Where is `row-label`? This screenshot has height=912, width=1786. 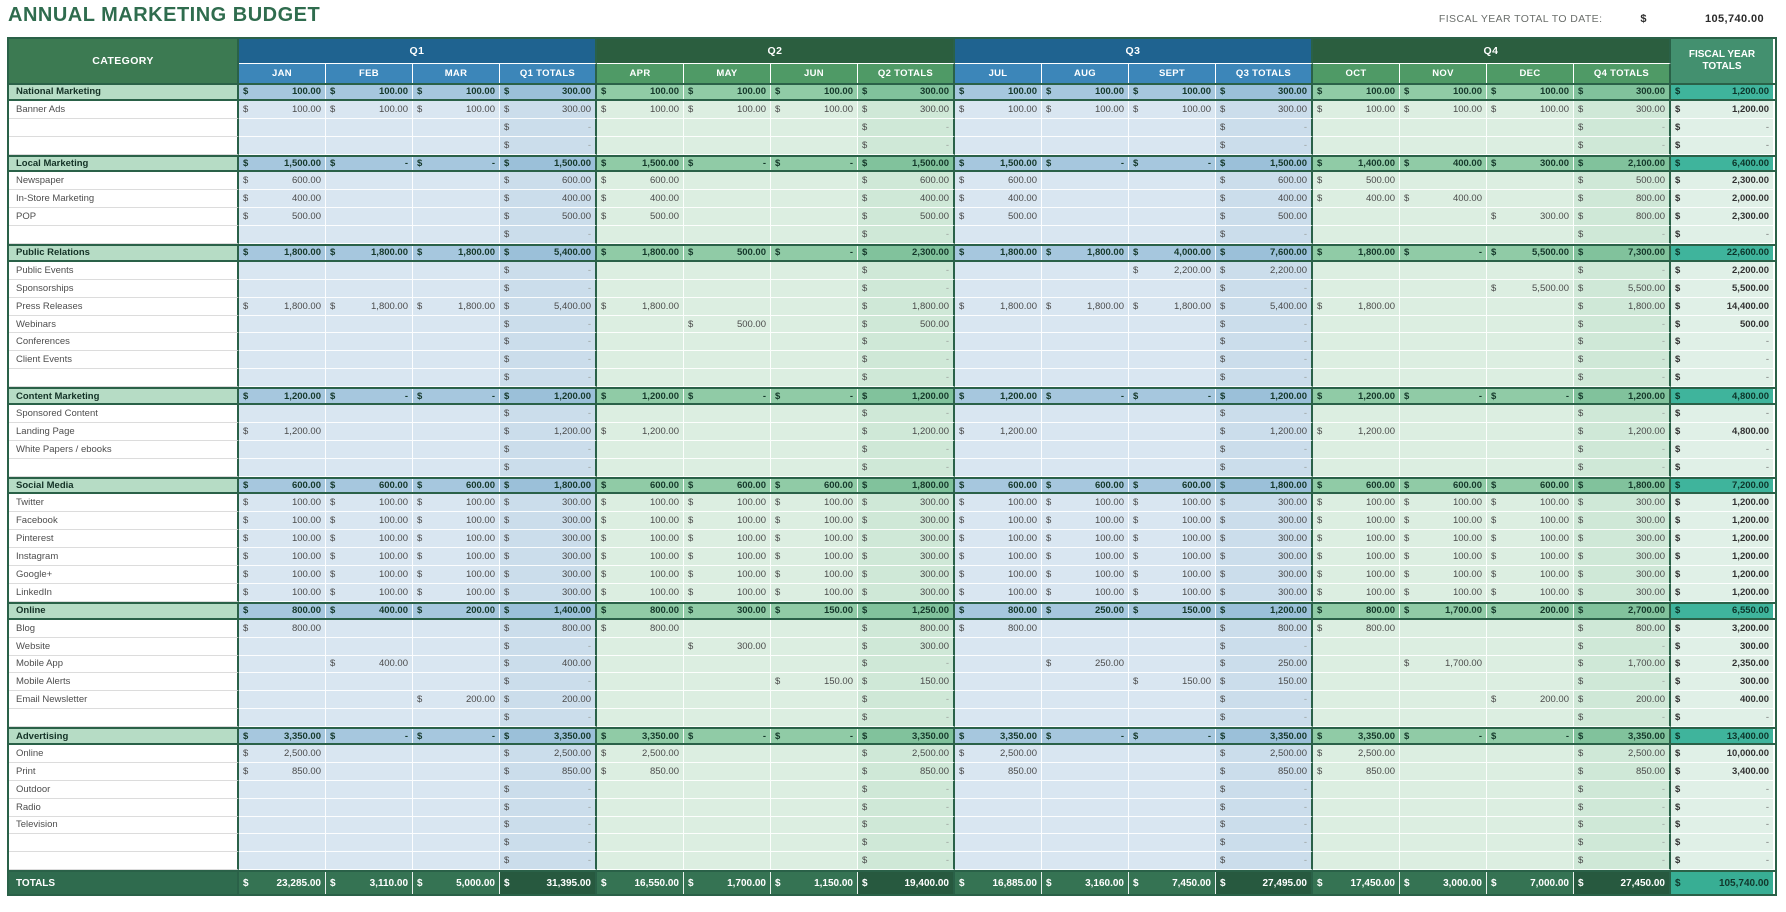
row-label is located at coordinates (124, 718).